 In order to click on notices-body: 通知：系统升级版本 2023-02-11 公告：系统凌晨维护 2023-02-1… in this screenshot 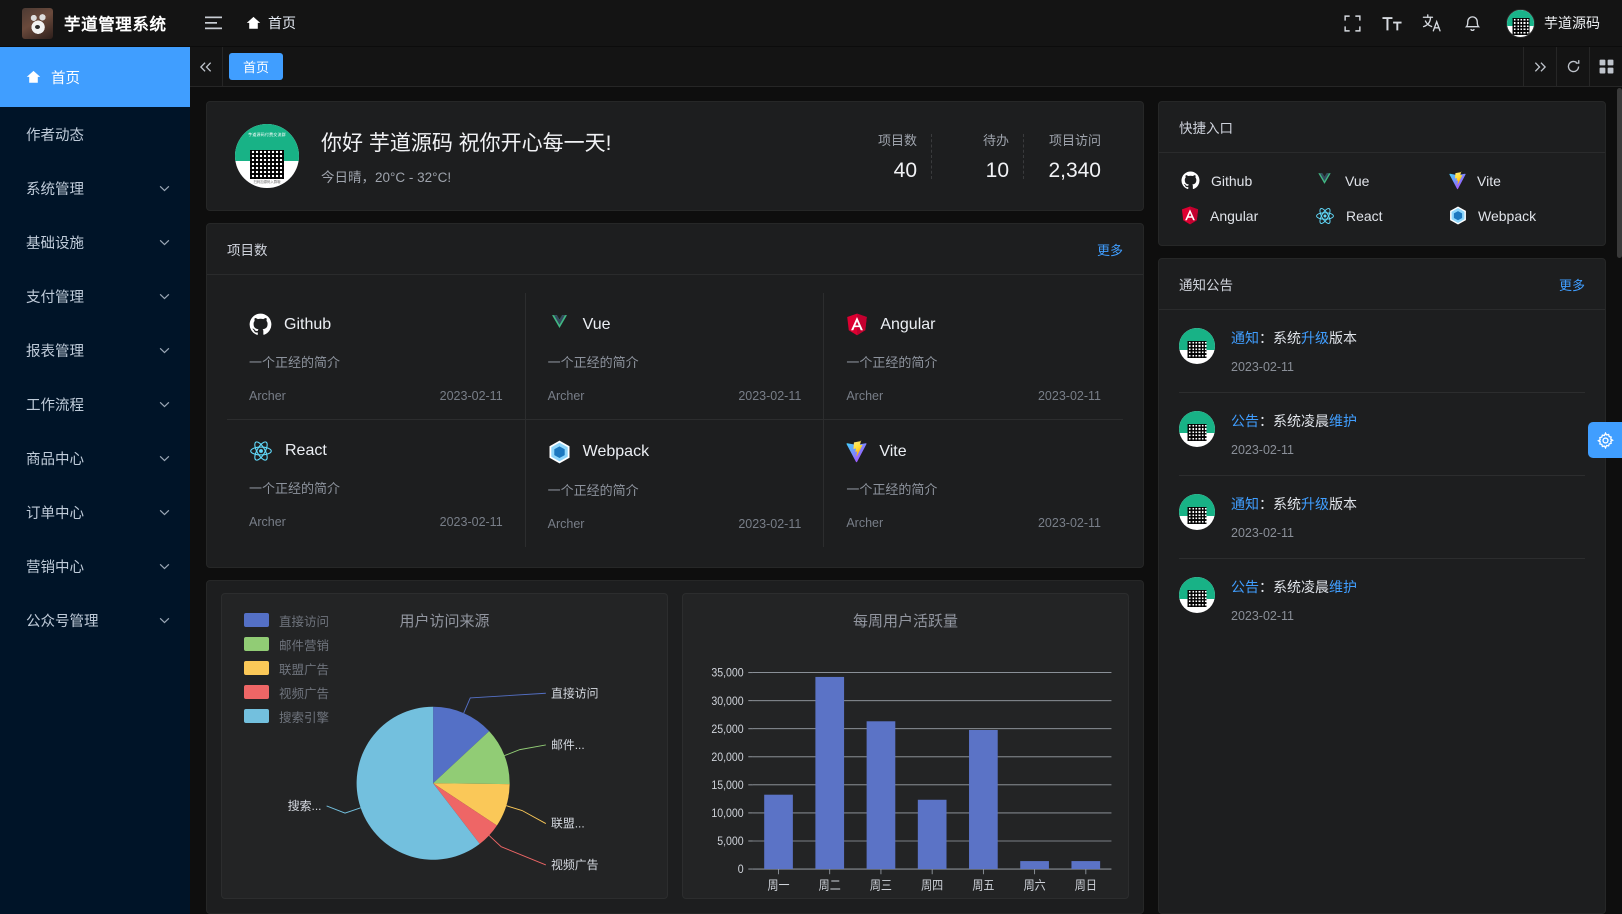, I will do `click(1382, 475)`.